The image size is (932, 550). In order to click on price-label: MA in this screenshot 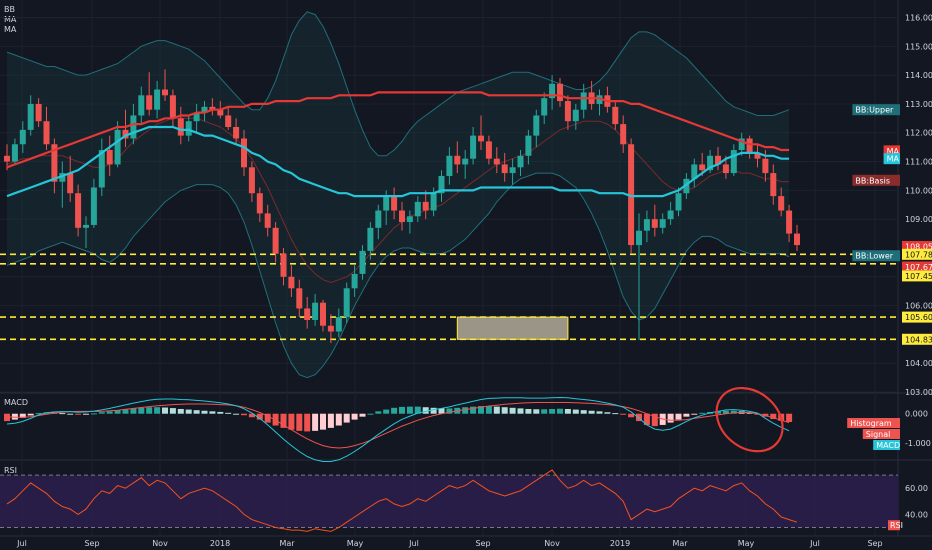, I will do `click(893, 151)`.